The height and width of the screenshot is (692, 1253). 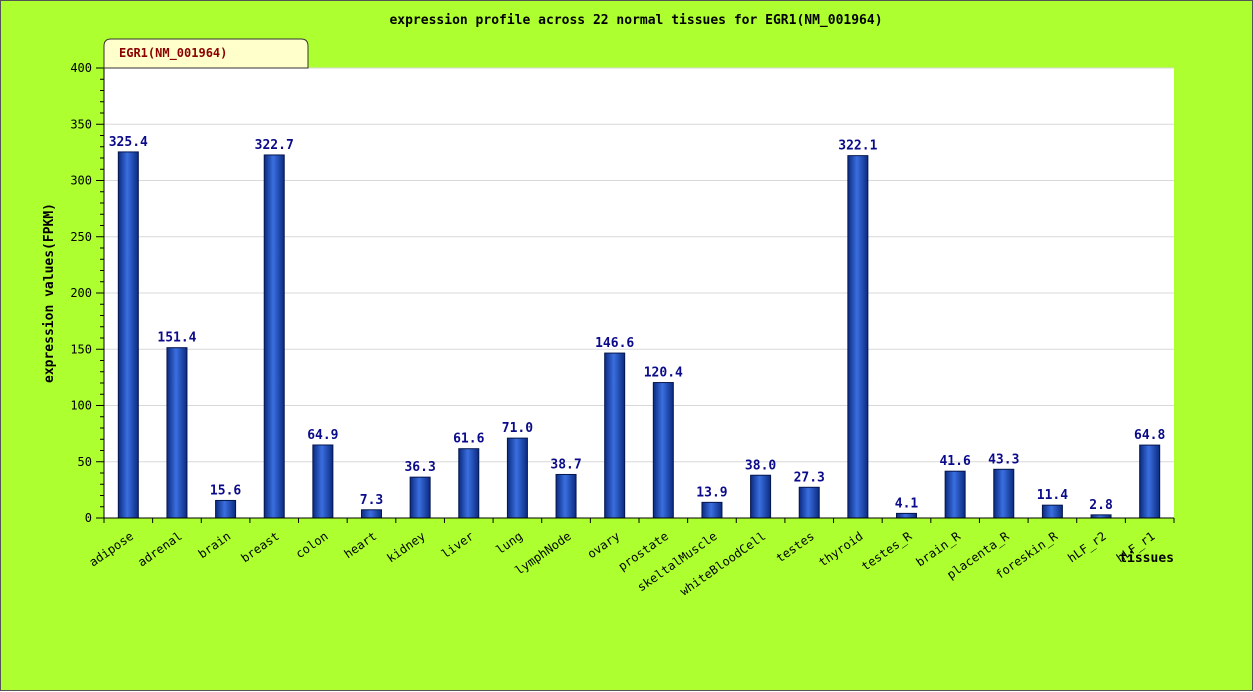 I want to click on bar-skeltalMuscle, so click(x=712, y=510).